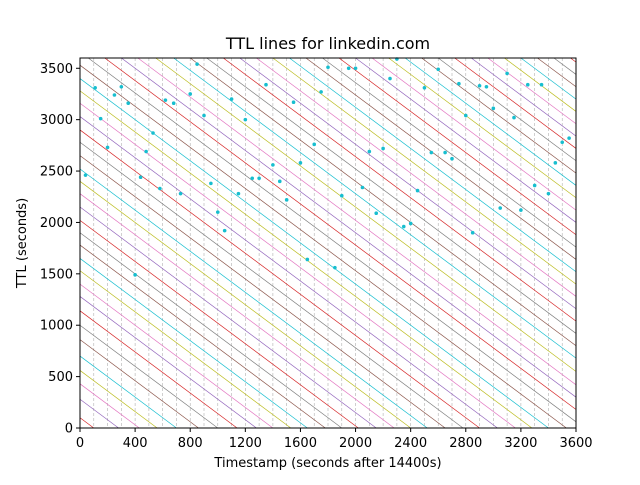  Describe the element at coordinates (56, 326) in the screenshot. I see `y-tick-label: 1000` at that location.